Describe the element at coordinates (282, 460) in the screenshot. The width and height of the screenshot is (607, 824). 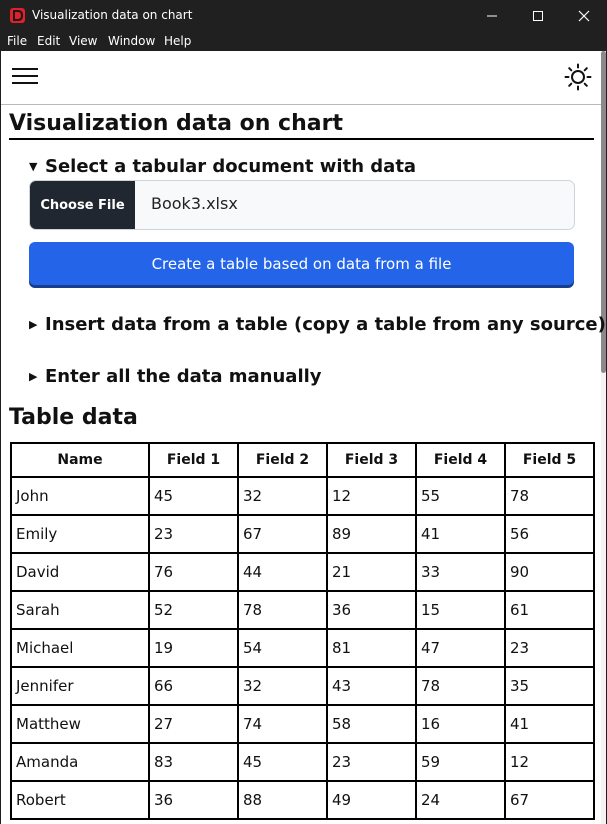
I see `column-header: Field 2` at that location.